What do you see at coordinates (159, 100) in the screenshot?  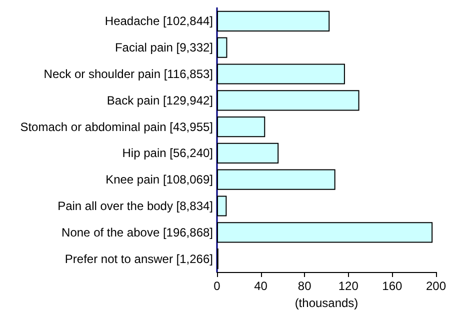 I see `y-tick-label: Back pain [129,942]` at bounding box center [159, 100].